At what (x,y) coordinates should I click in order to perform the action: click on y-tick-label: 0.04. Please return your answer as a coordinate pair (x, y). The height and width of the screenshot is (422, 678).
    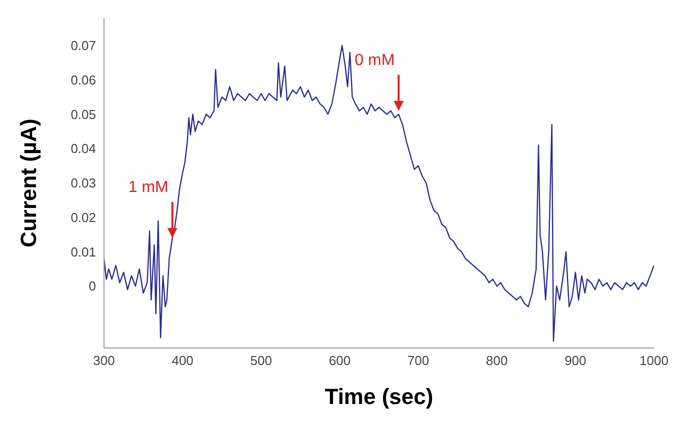
    Looking at the image, I should click on (83, 148).